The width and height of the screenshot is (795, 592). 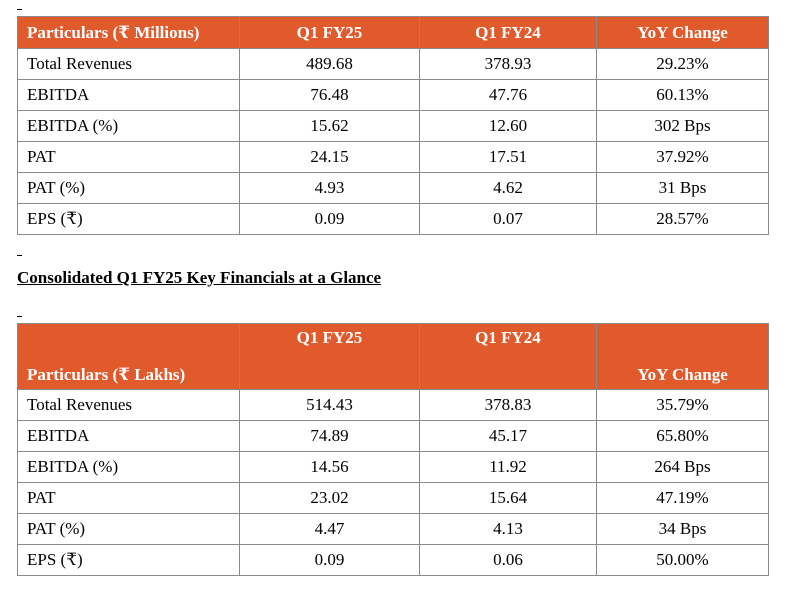 I want to click on cell-q1-fy25: 74.89, so click(x=329, y=436).